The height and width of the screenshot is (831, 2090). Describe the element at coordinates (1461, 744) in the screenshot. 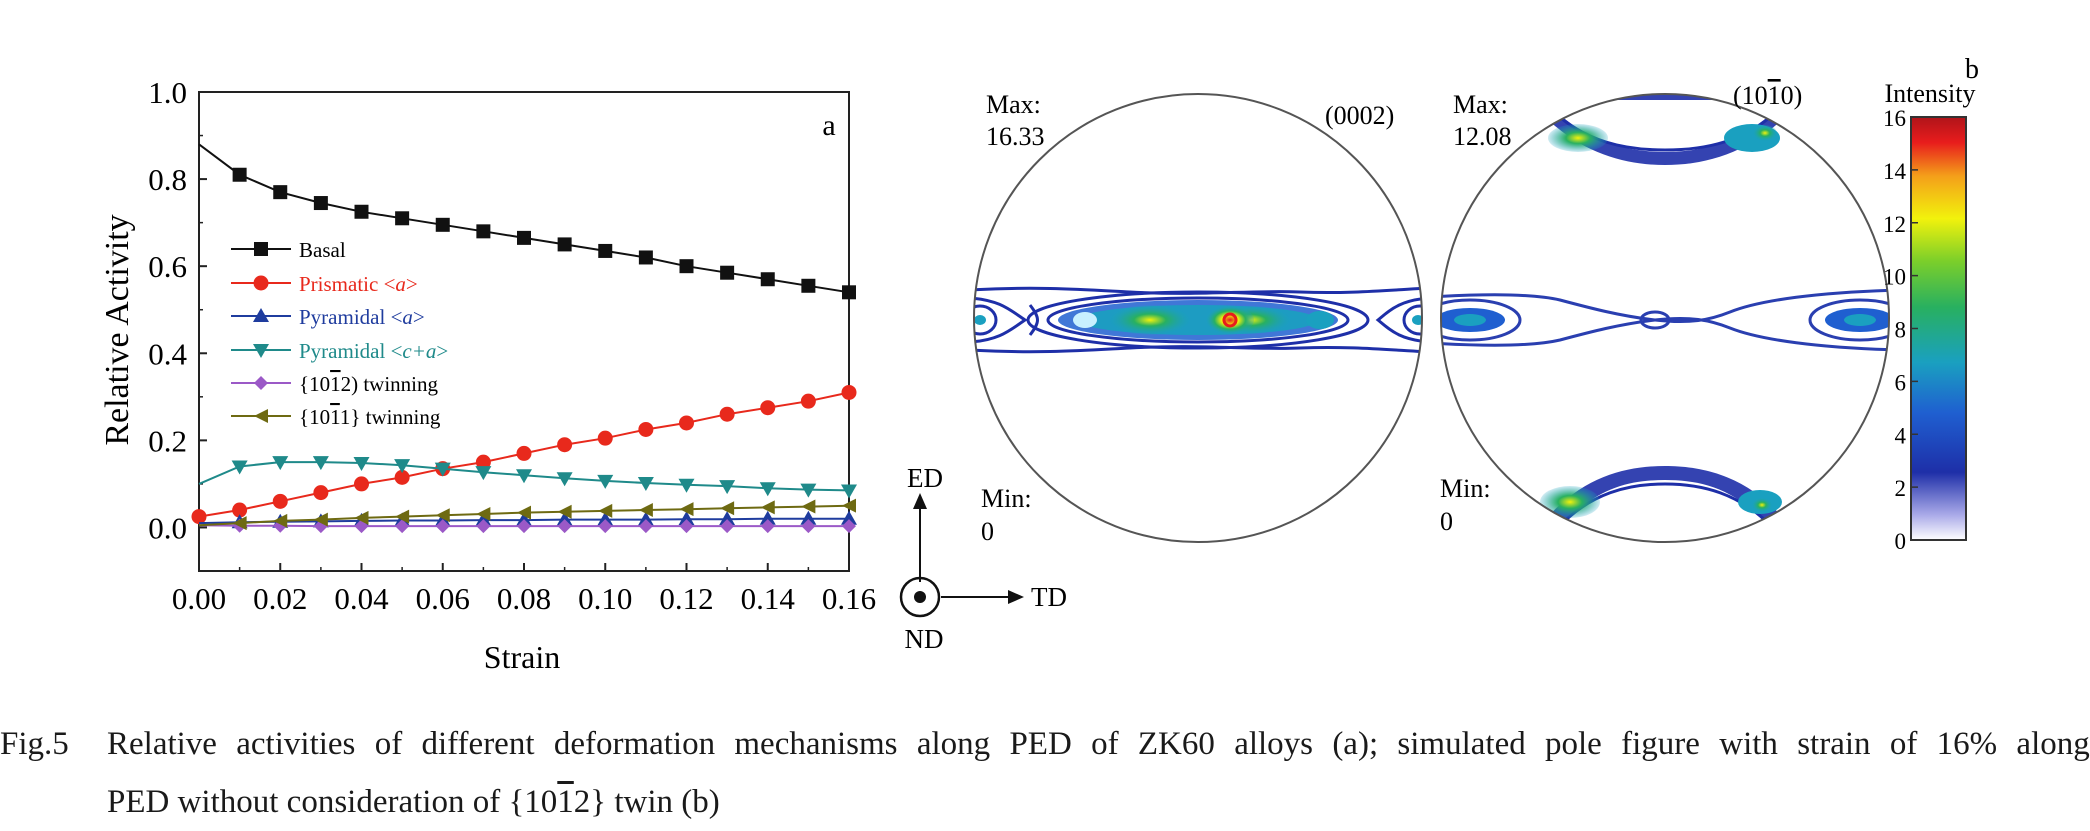

I see `caption-word: simulated` at that location.